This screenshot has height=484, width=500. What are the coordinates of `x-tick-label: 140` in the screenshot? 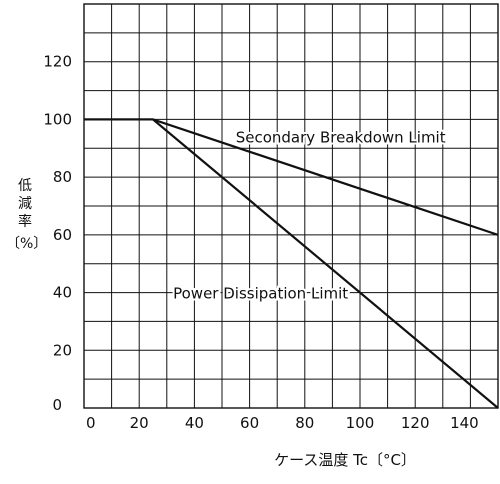 It's located at (464, 423).